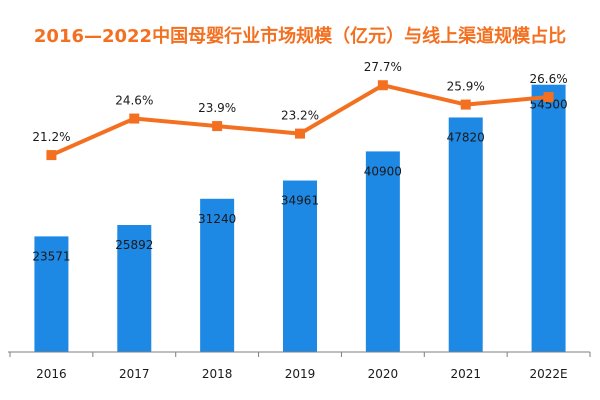 The height and width of the screenshot is (400, 600). Describe the element at coordinates (134, 118) in the screenshot. I see `line-point-2017` at that location.